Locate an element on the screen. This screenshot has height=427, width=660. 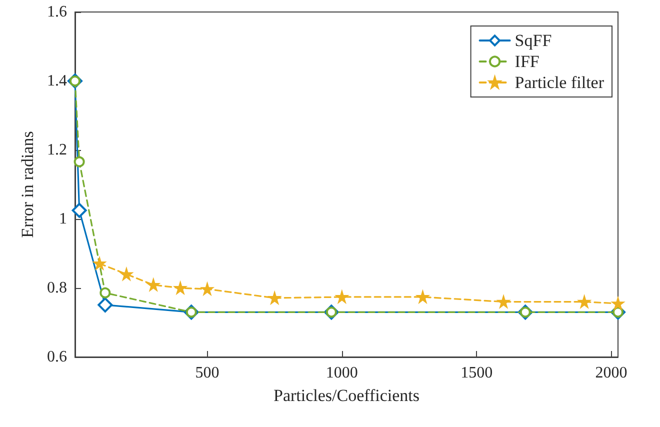
legend-label: IFF is located at coordinates (527, 61).